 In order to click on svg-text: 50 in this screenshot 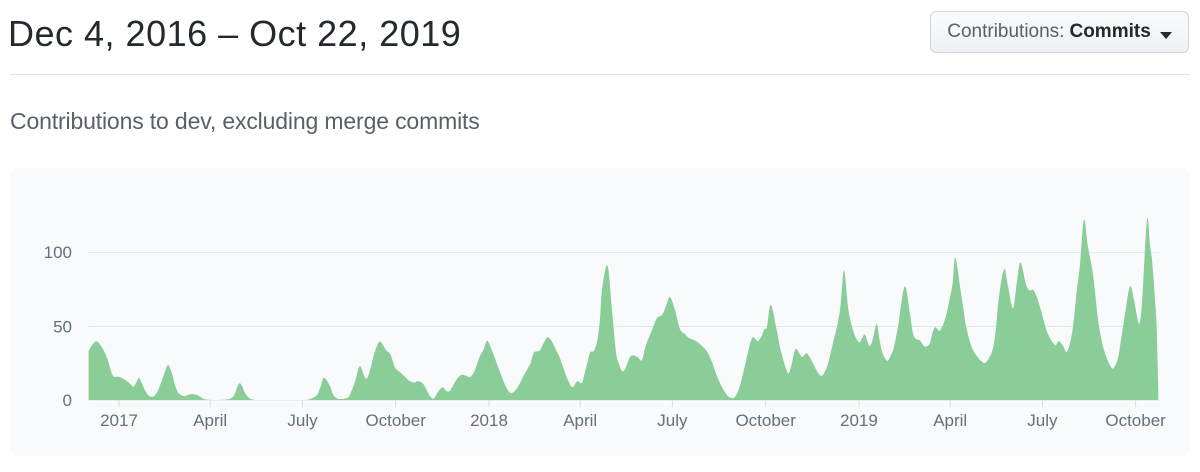, I will do `click(62, 327)`.